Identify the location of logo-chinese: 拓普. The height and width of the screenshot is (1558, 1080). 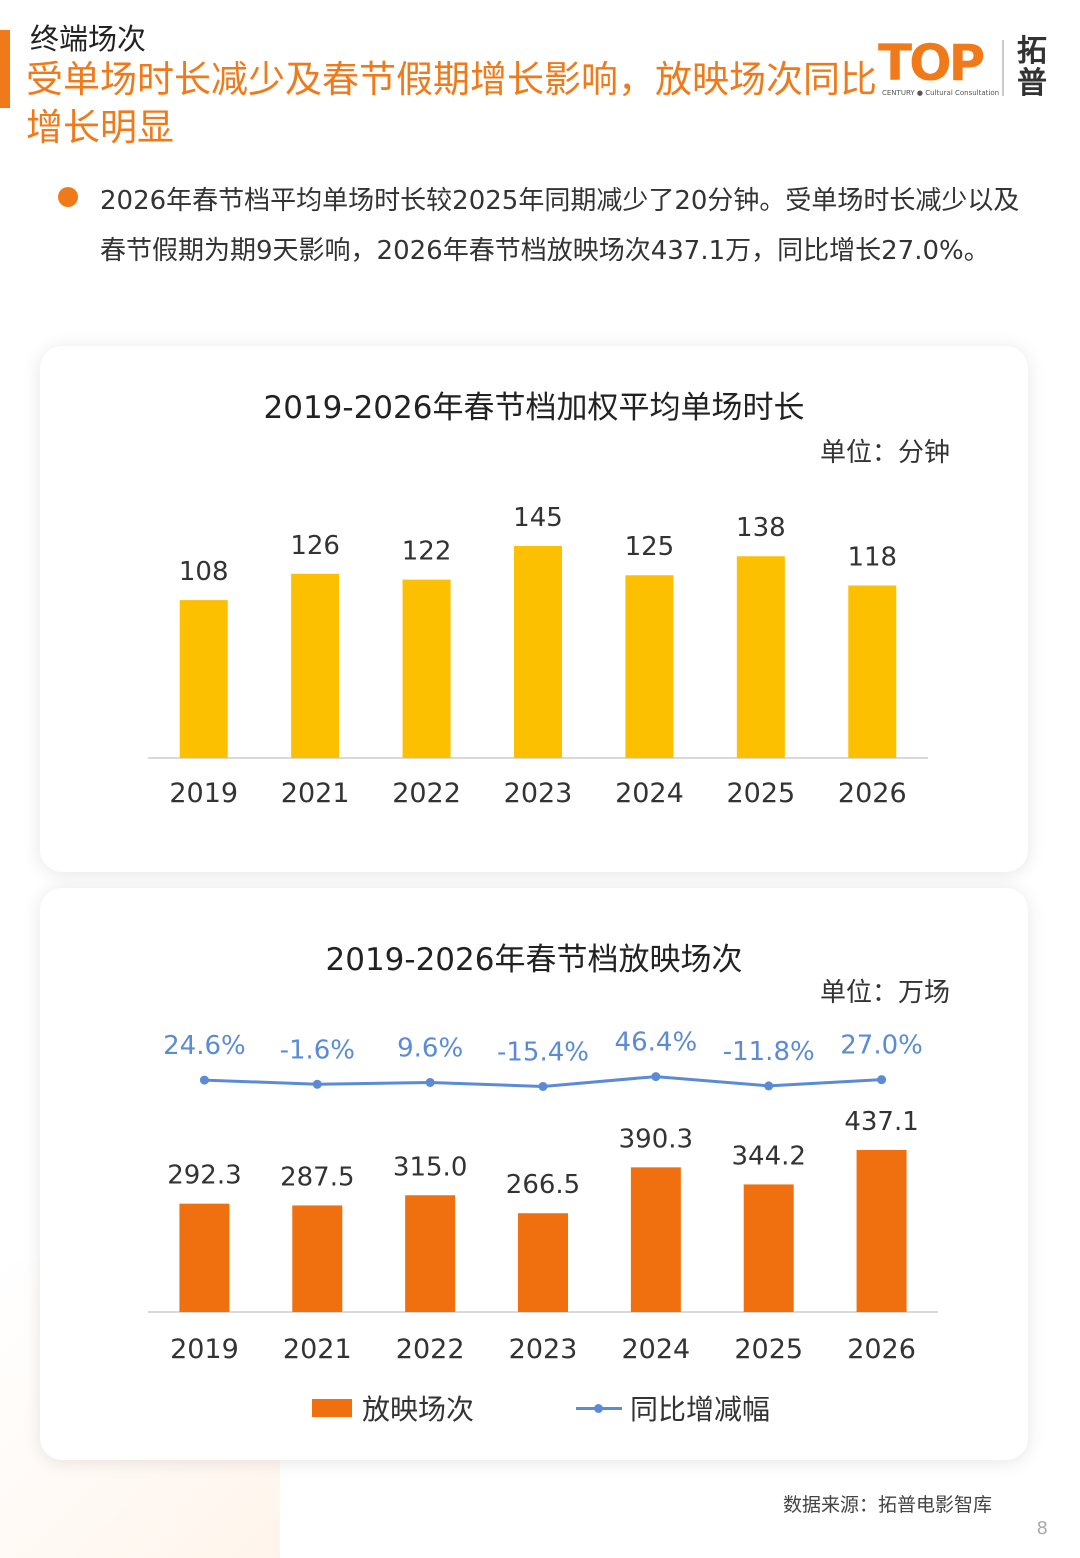
(1032, 67).